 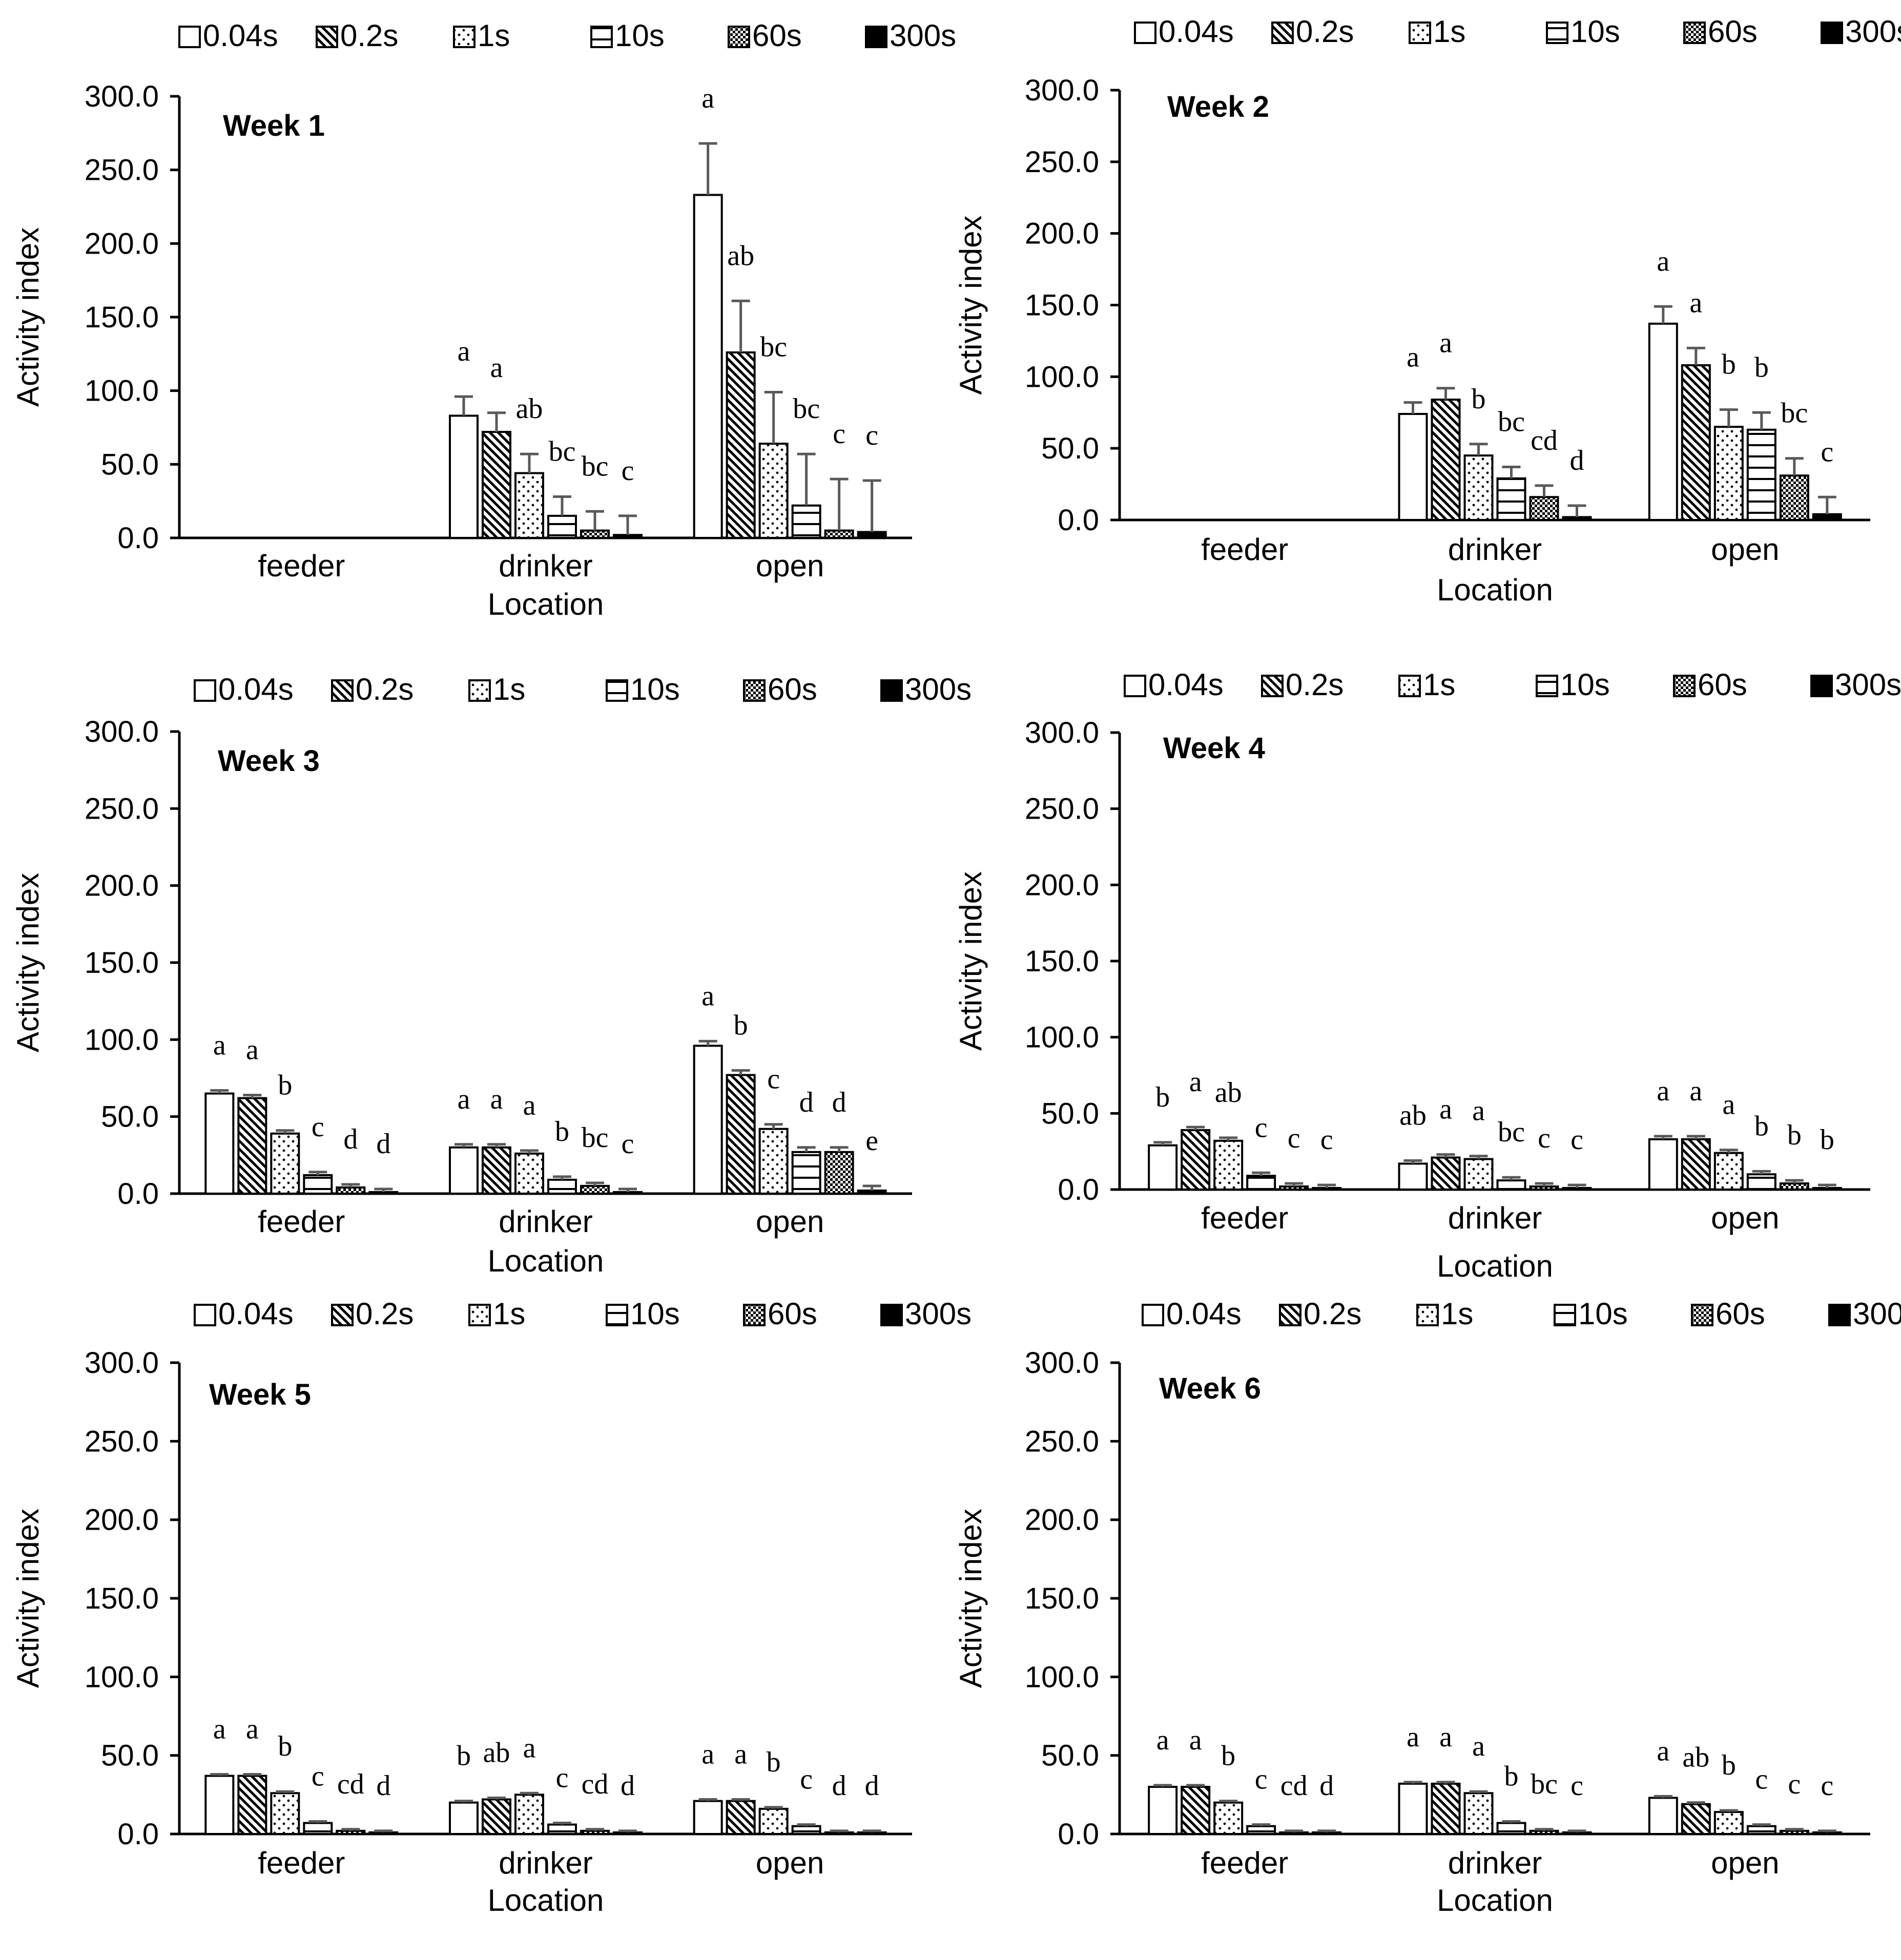 I want to click on bar-open-60s, so click(x=839, y=1834).